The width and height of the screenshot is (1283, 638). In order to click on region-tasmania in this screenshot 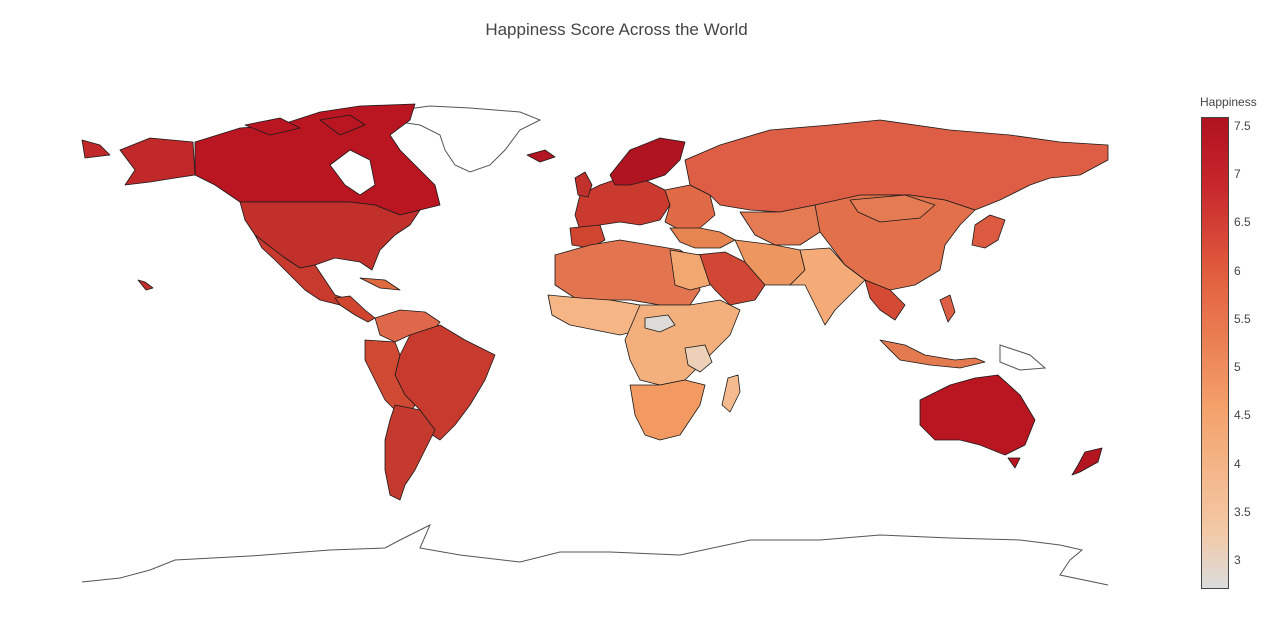, I will do `click(1014, 463)`.